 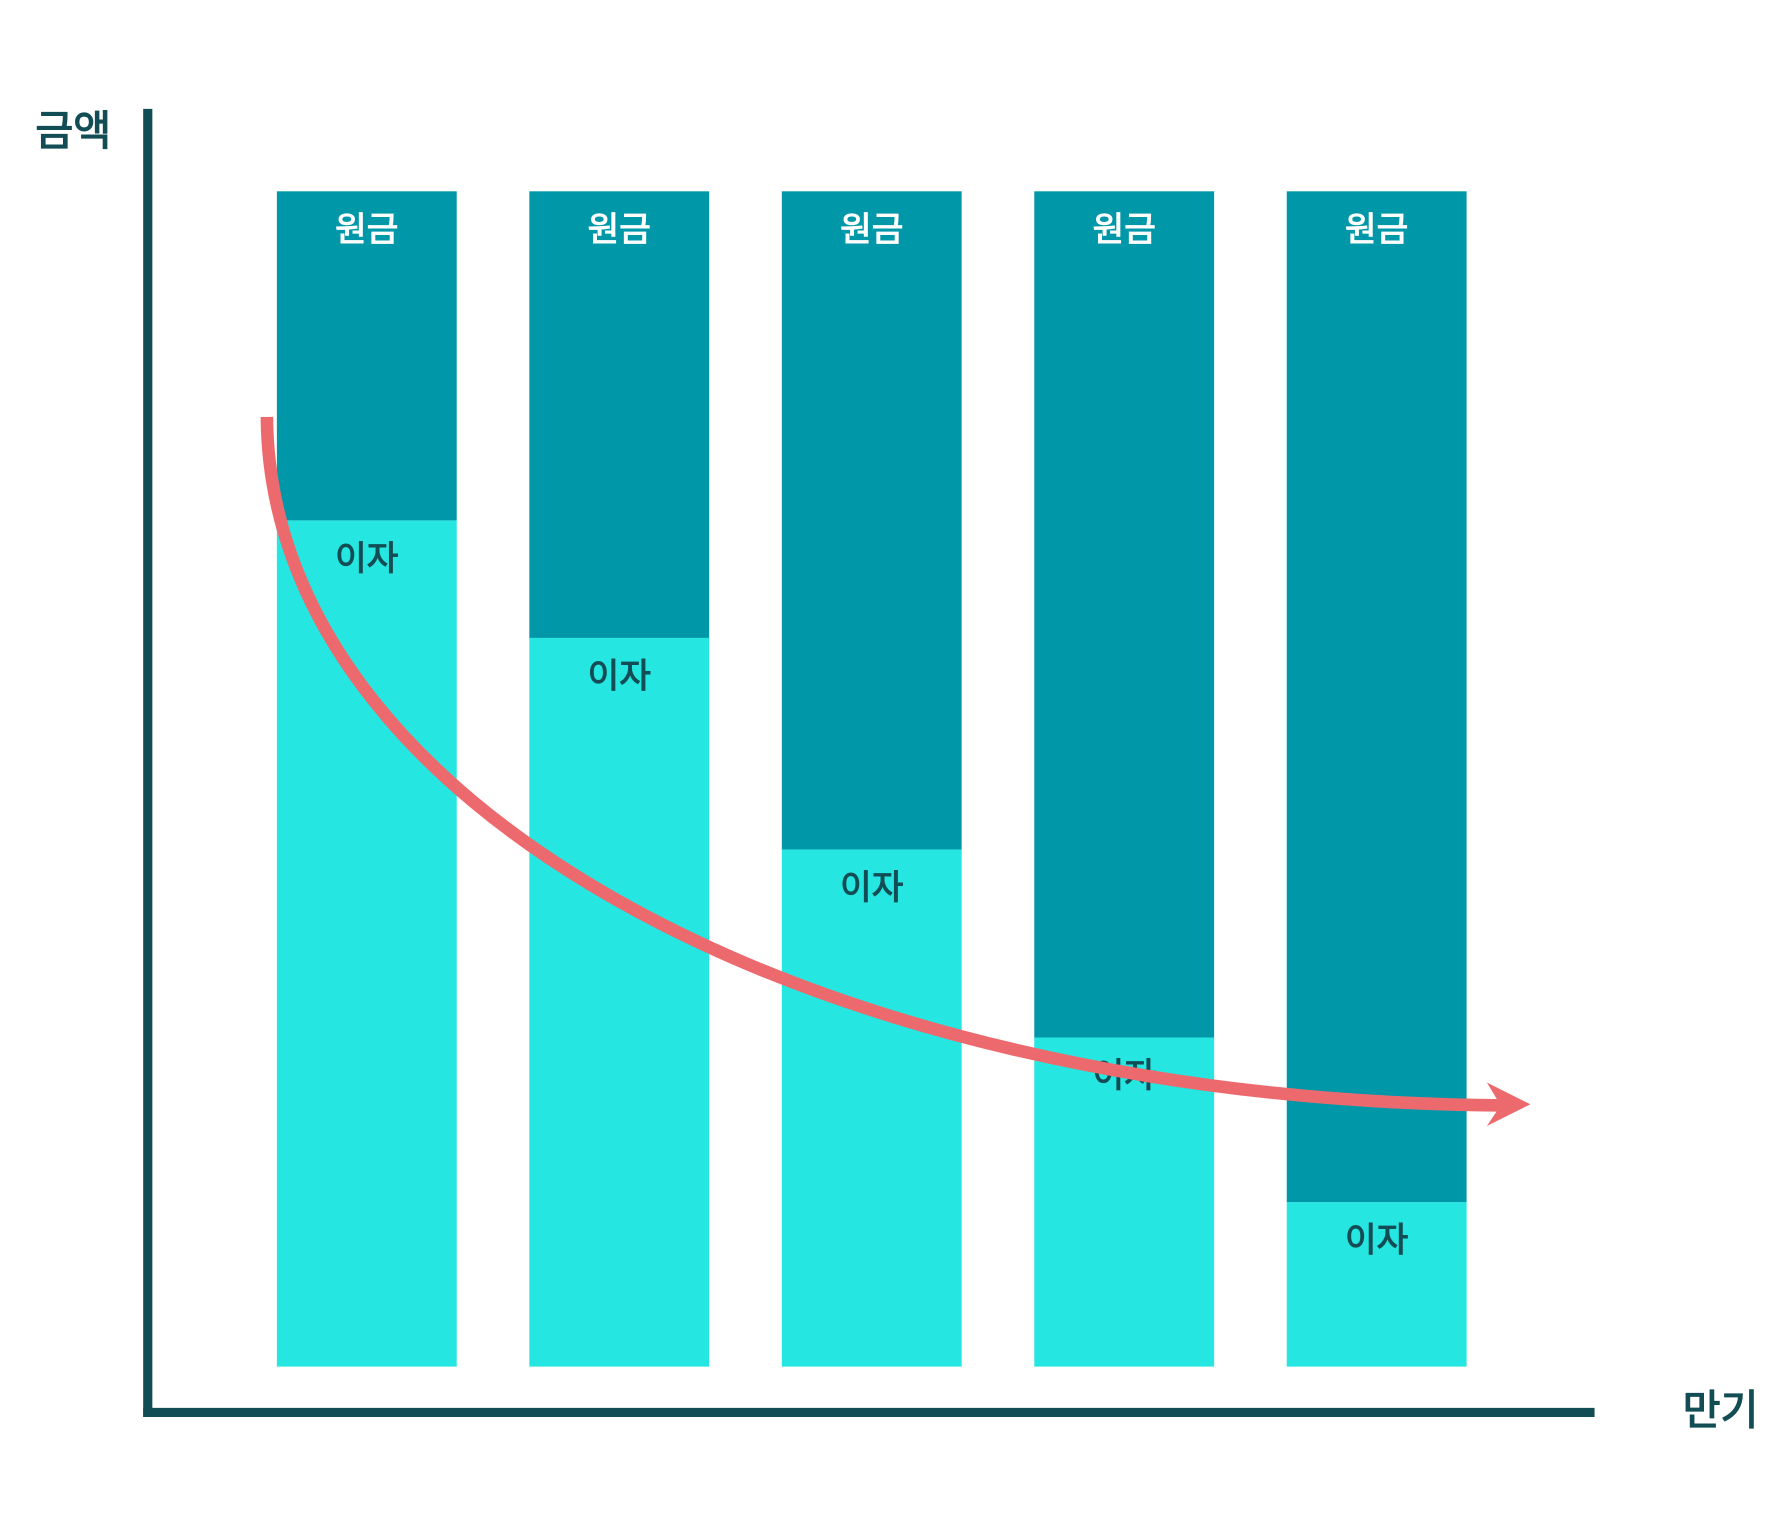 I want to click on x-axis-label: 만기, so click(x=1721, y=1411).